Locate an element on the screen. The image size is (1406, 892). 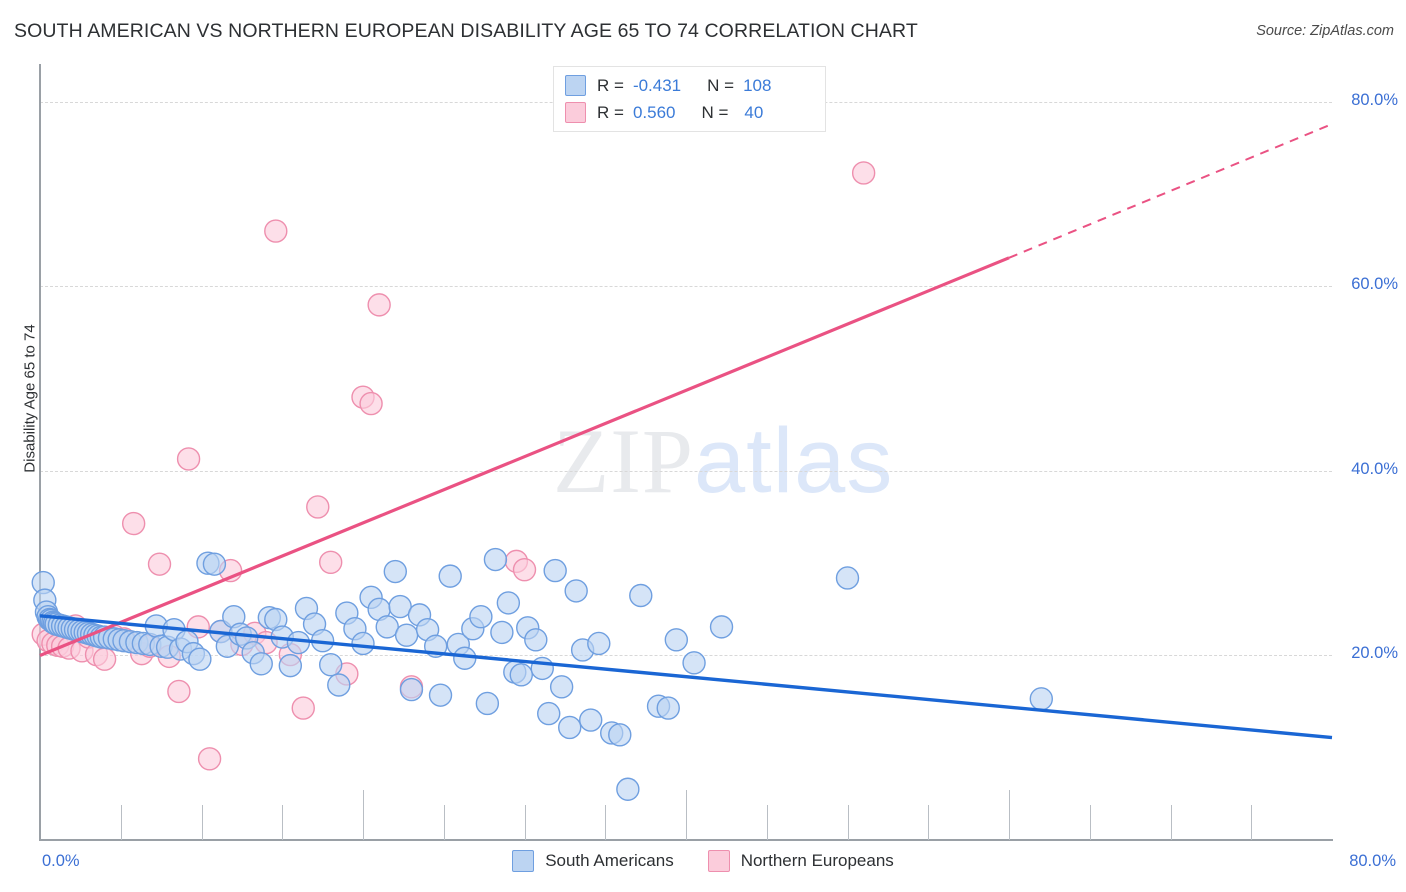
legend-r-key-2: R = is located at coordinates (610, 112).